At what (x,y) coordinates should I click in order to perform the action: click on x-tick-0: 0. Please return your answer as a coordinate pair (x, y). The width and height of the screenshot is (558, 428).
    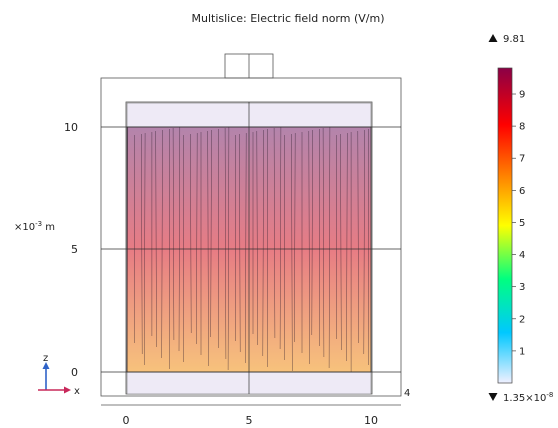
    Looking at the image, I should click on (126, 420).